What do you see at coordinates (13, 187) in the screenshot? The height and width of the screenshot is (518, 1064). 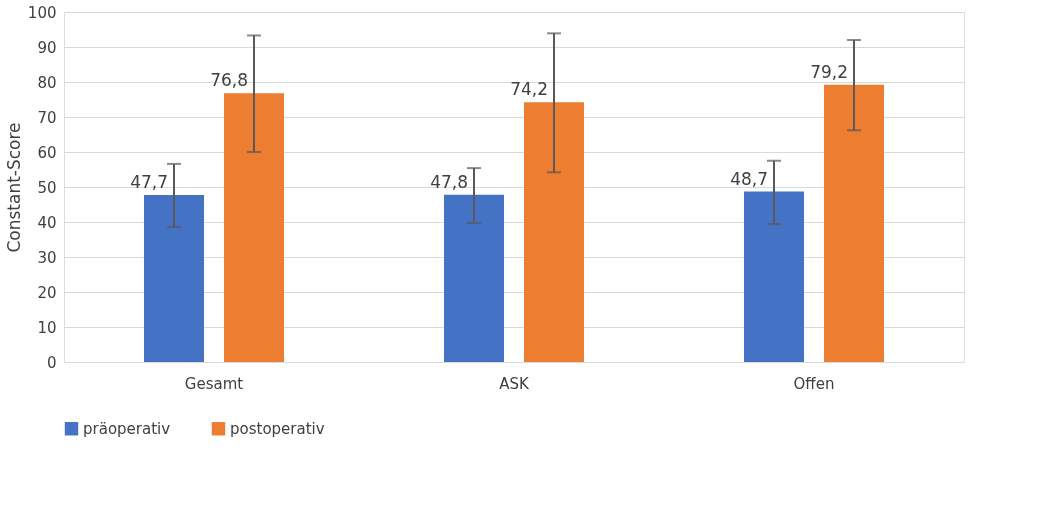 I see `y-axis-title: Constant-Score` at bounding box center [13, 187].